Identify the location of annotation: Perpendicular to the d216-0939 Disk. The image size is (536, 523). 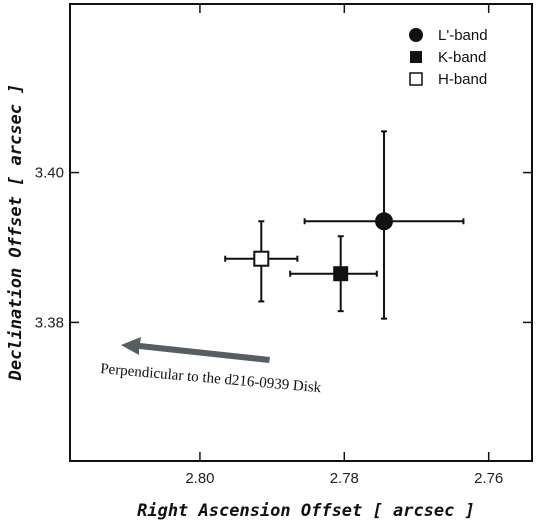
(211, 366).